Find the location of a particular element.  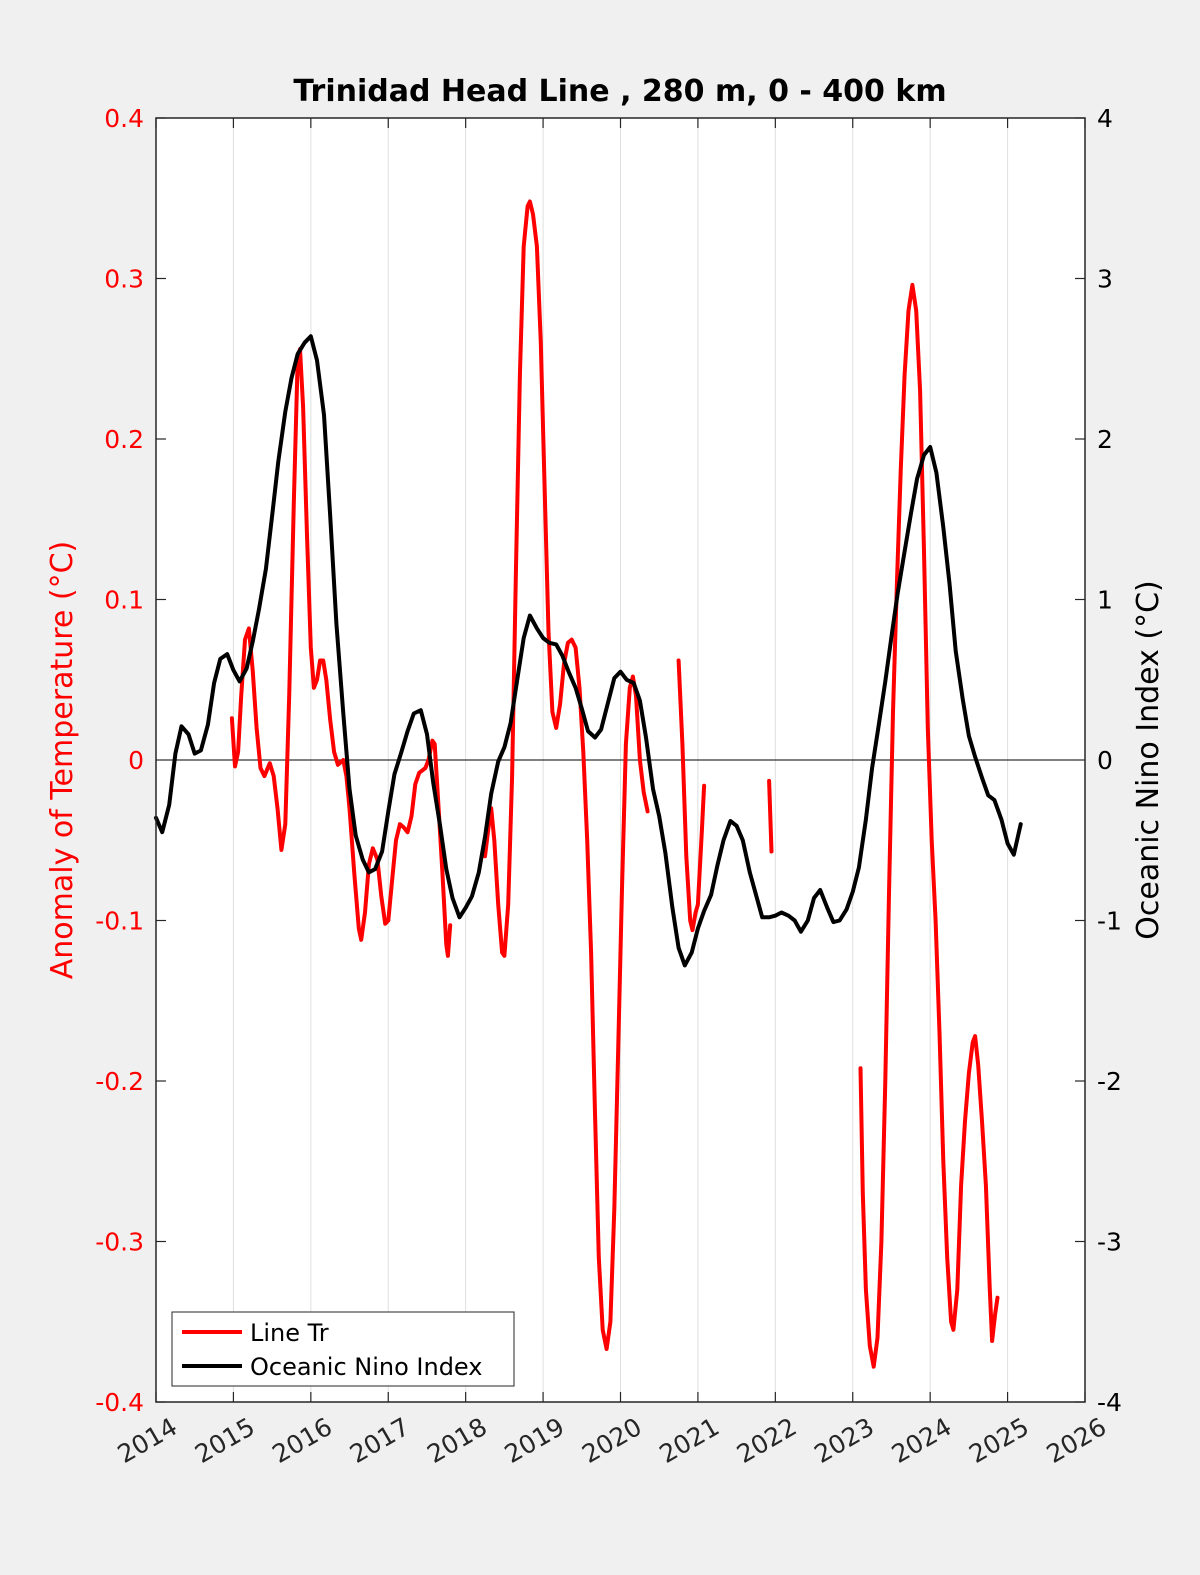

x-tick-label-2015: 2015 is located at coordinates (225, 1440).